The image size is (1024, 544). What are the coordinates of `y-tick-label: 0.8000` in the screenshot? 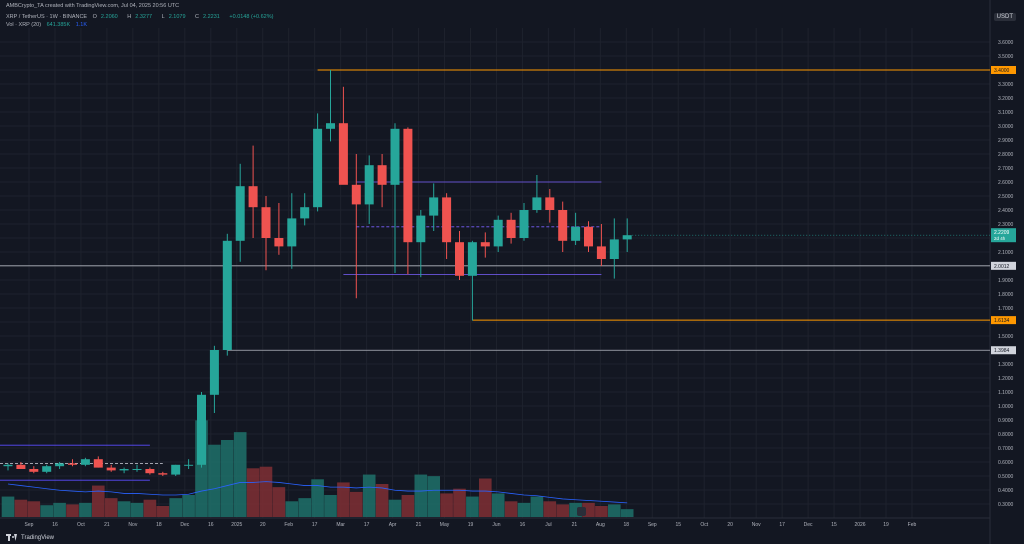 It's located at (1006, 435).